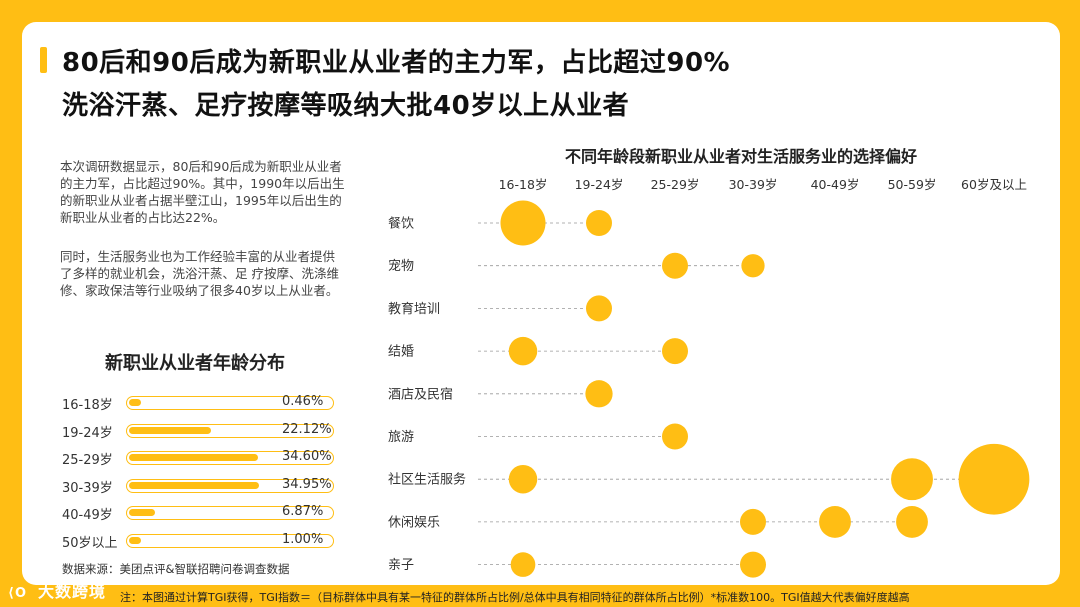  Describe the element at coordinates (401, 224) in the screenshot. I see `y-tick-label: 餐饮` at that location.